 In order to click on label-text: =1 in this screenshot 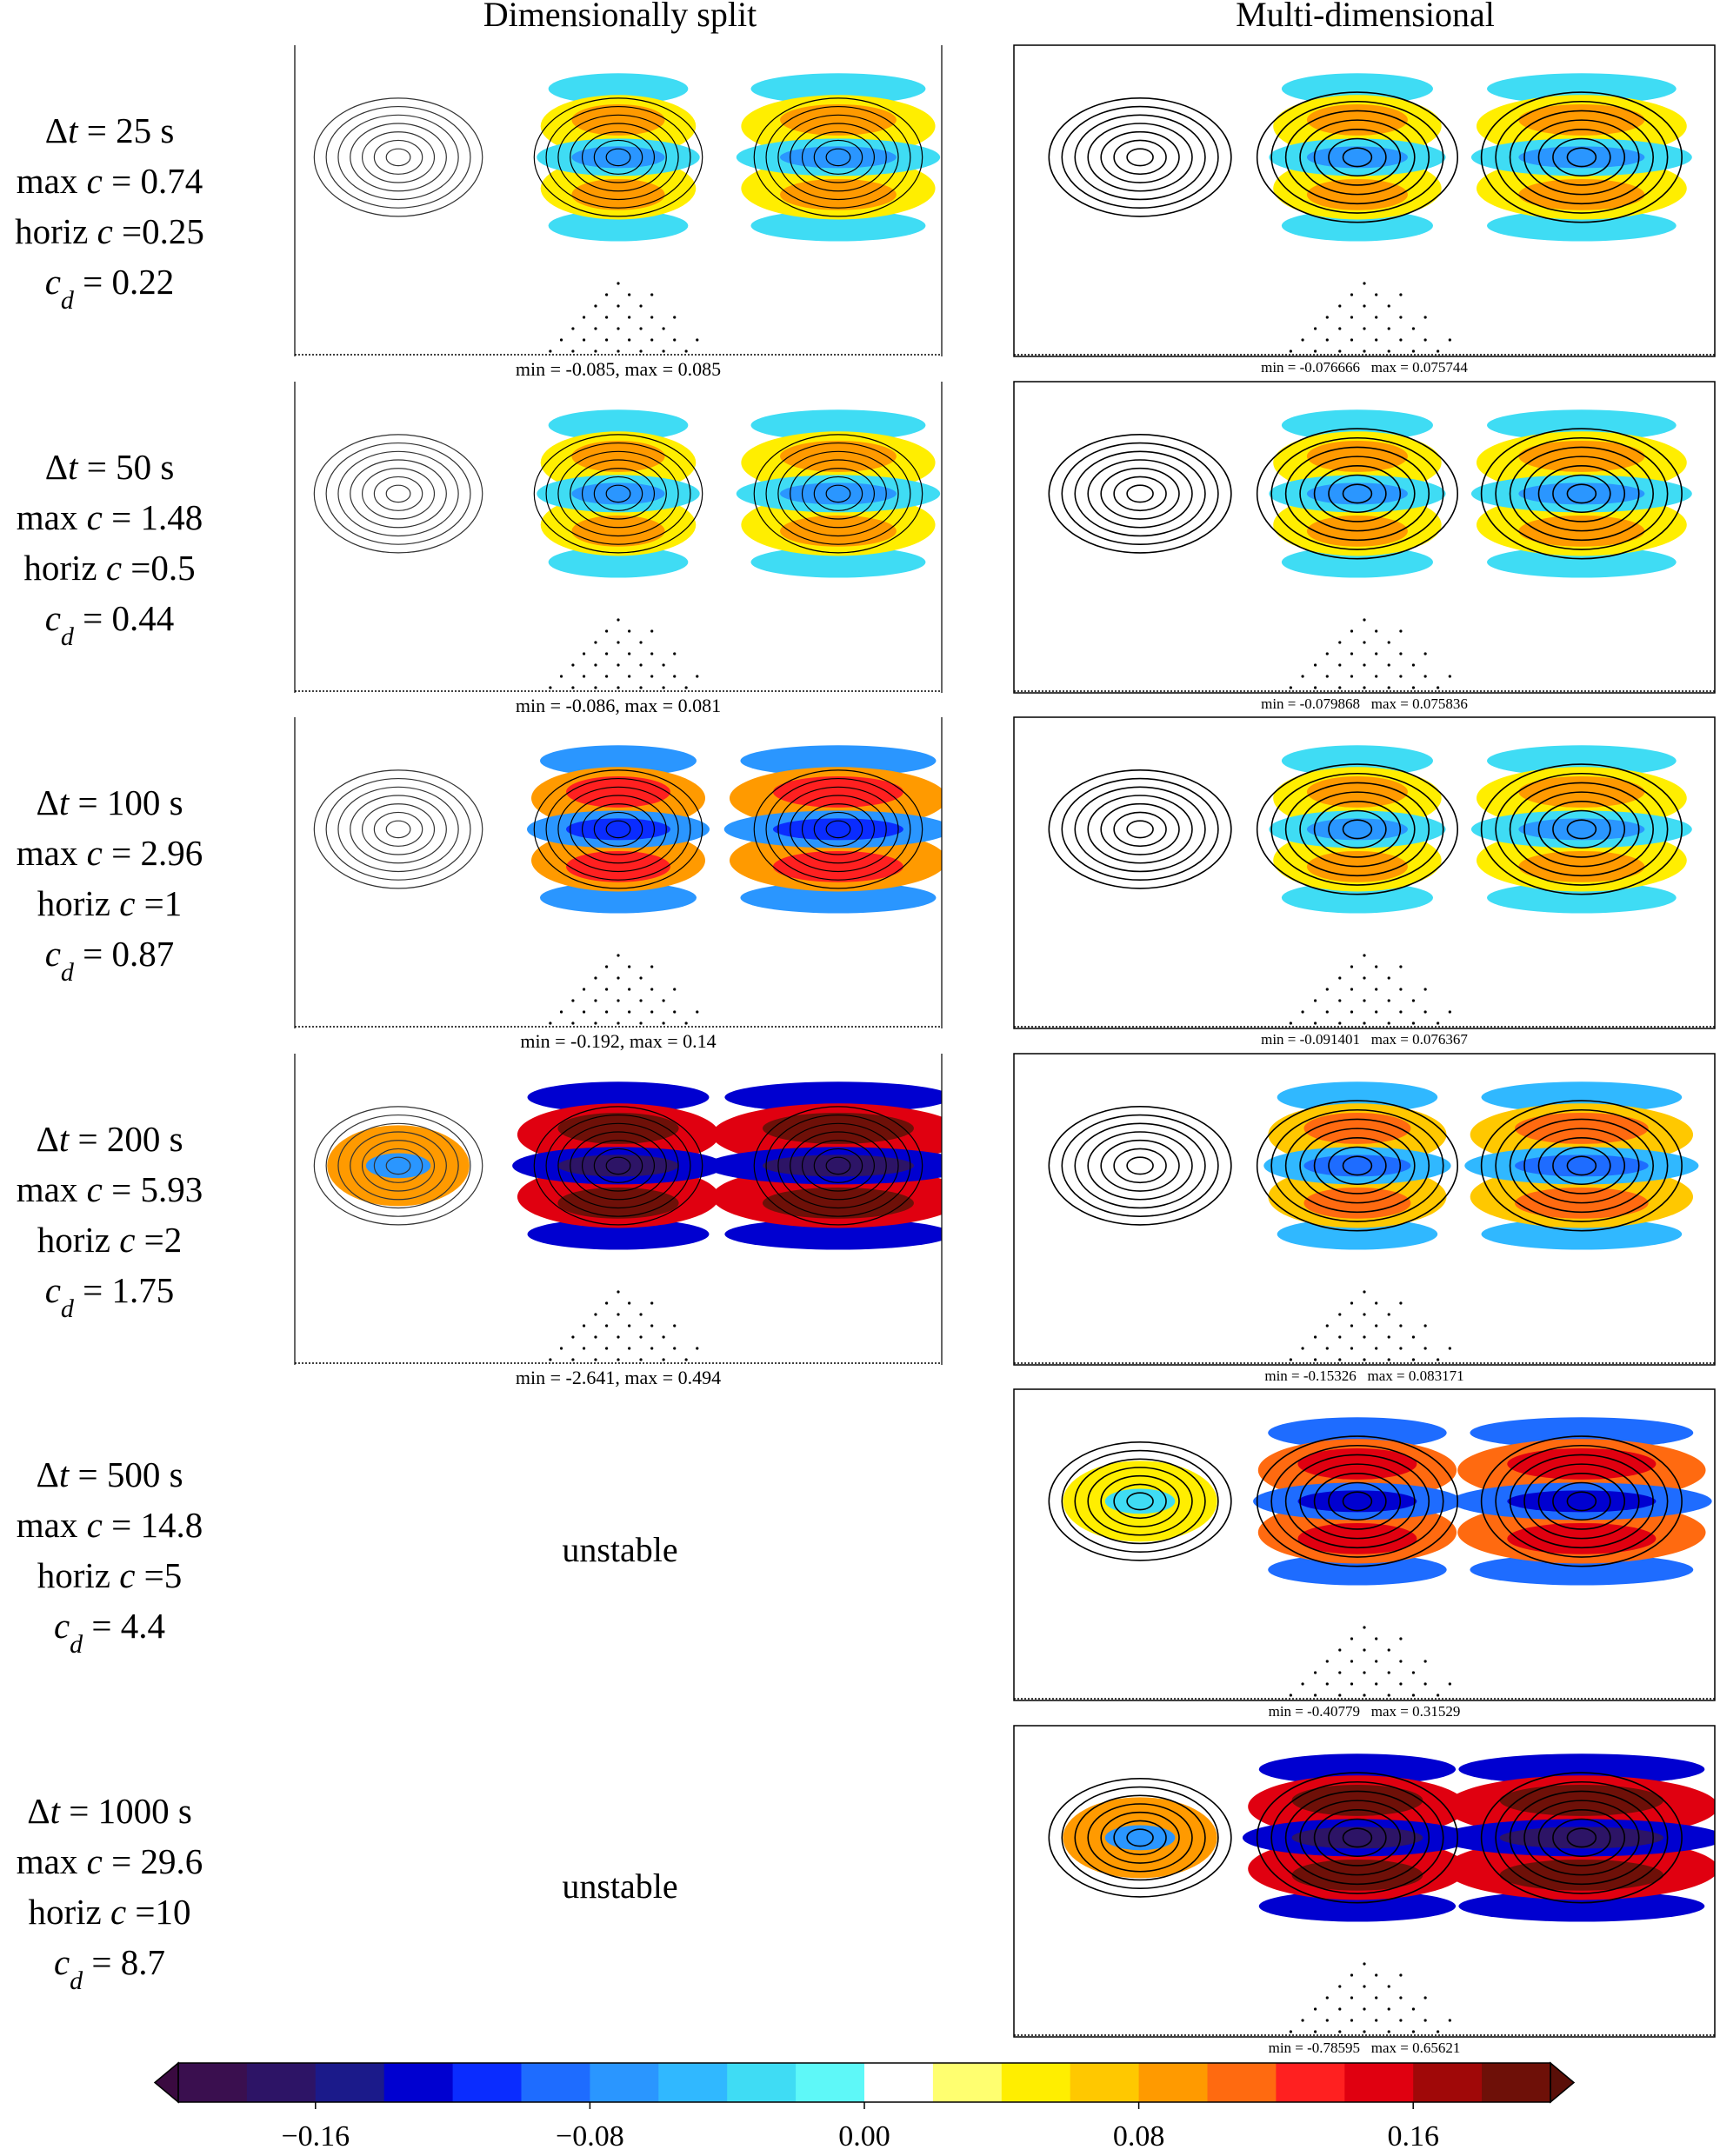, I will do `click(158, 903)`.